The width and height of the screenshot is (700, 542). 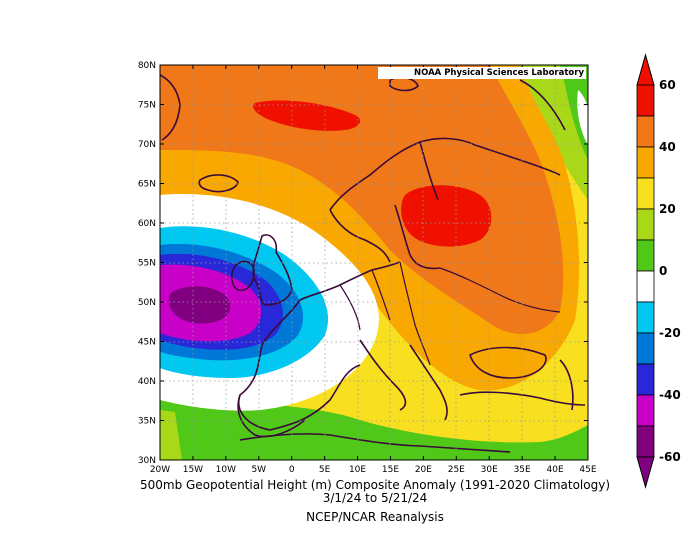 I want to click on lat-tick-label: 40N, so click(x=147, y=382).